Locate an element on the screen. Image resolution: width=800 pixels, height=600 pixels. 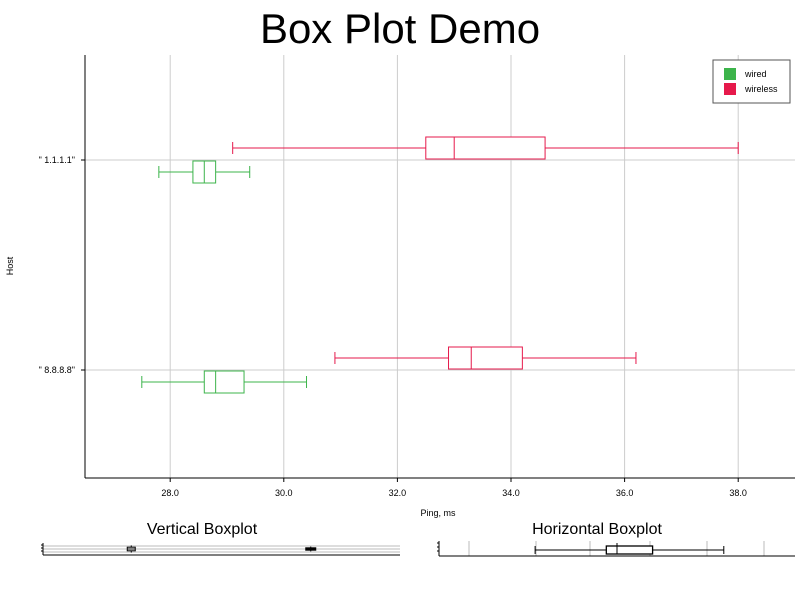
horizontal-box is located at coordinates (629, 550).